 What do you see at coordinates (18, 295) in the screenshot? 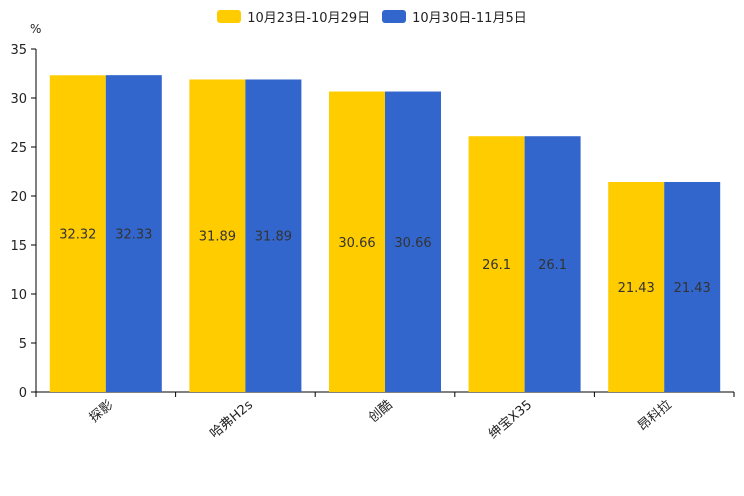
I see `y-tick-label: 10` at bounding box center [18, 295].